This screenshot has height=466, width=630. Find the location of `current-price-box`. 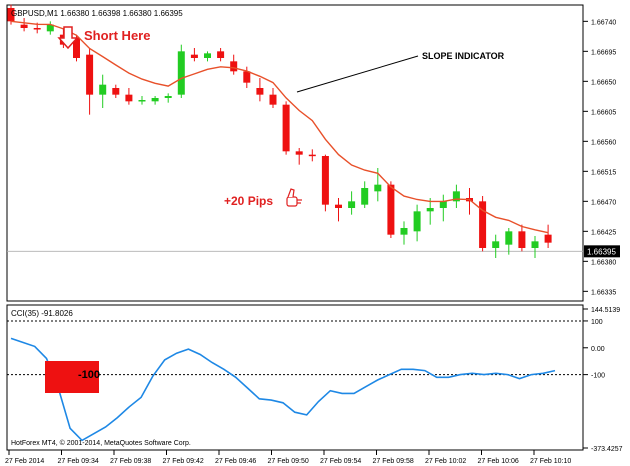

current-price-box is located at coordinates (602, 251).